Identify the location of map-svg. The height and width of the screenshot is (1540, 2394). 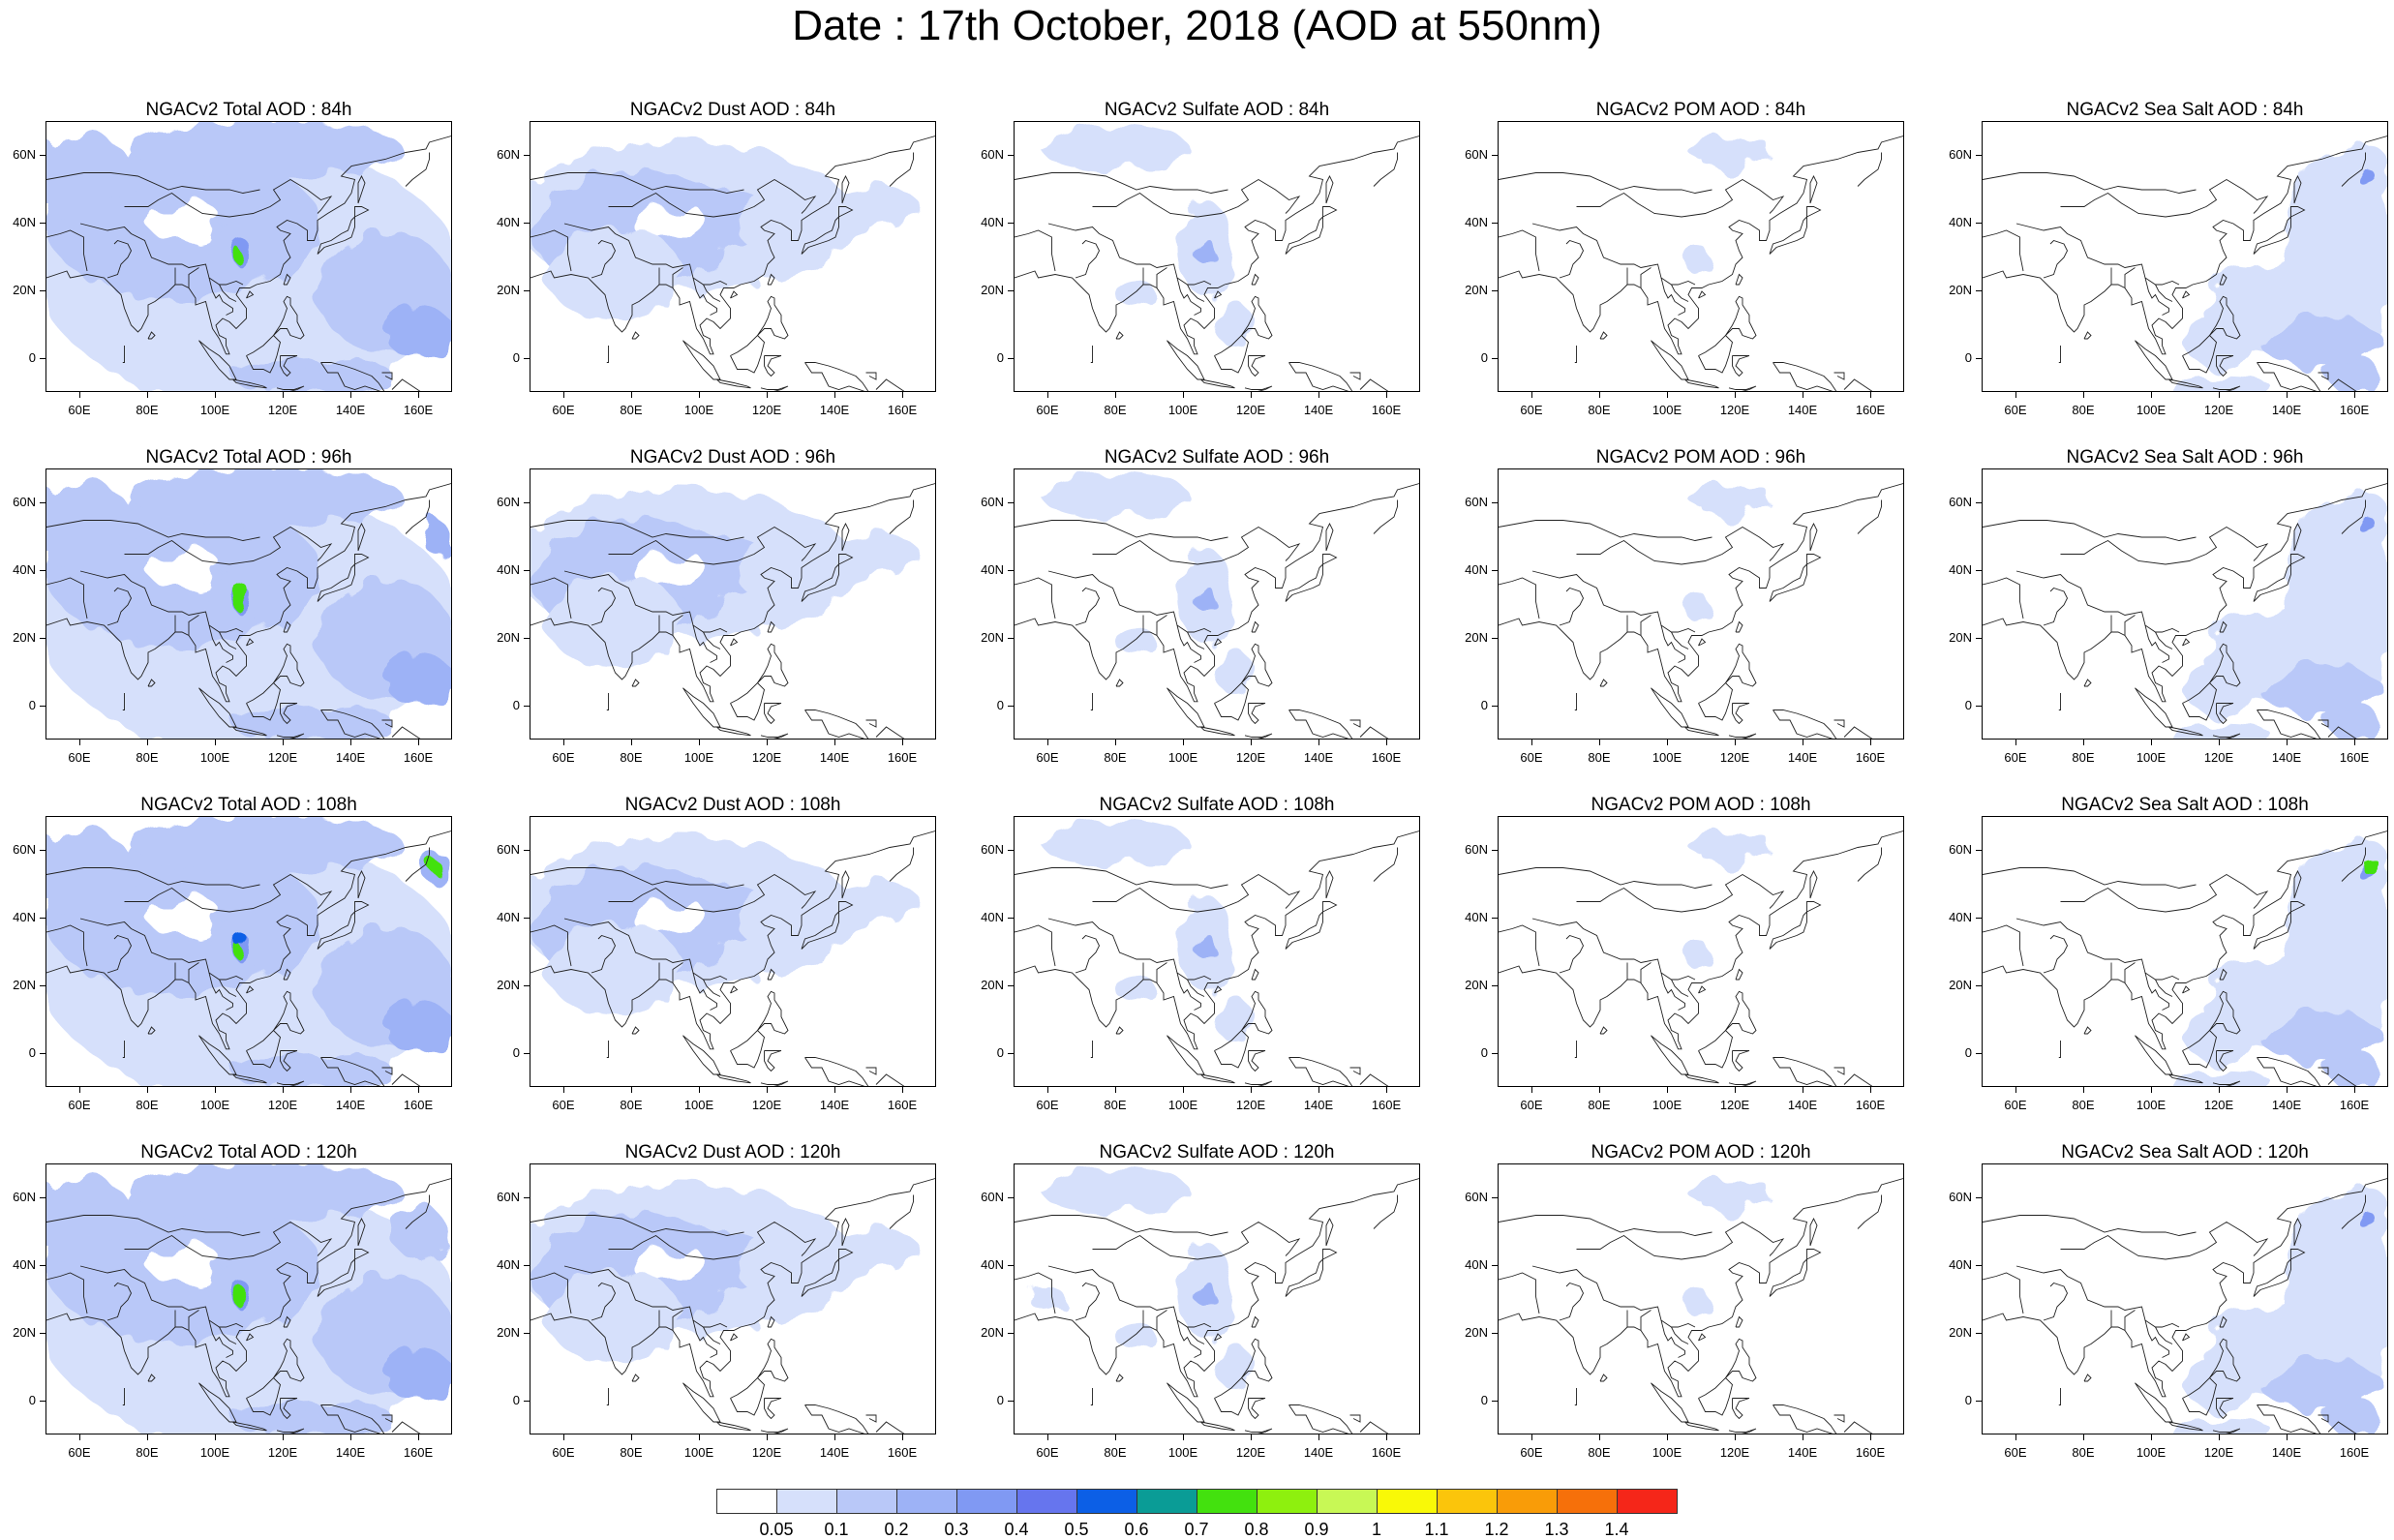
(2185, 611).